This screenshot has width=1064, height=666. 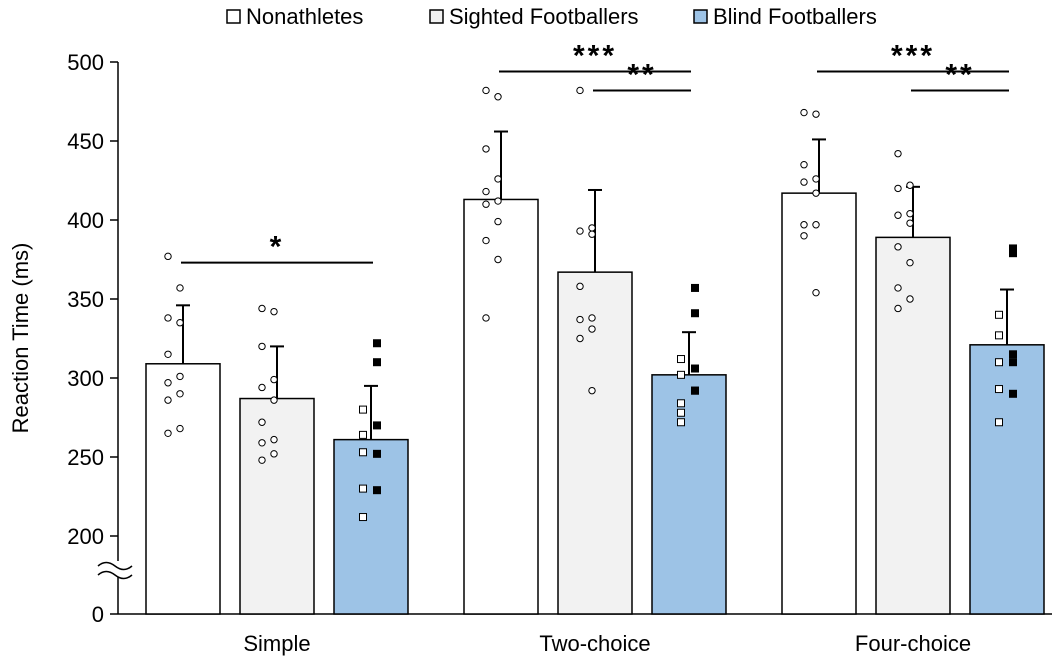 I want to click on legend-label: Nonathletes, so click(x=304, y=16).